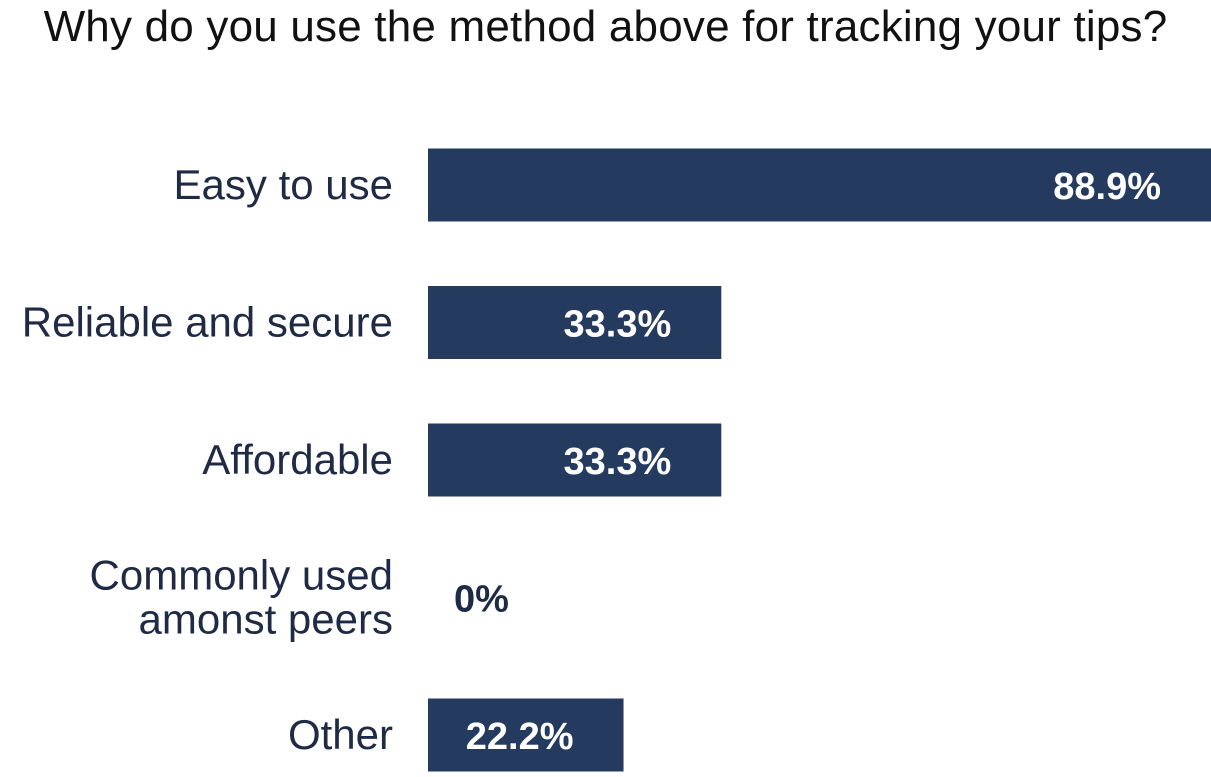  I want to click on bar-affordable, so click(575, 460).